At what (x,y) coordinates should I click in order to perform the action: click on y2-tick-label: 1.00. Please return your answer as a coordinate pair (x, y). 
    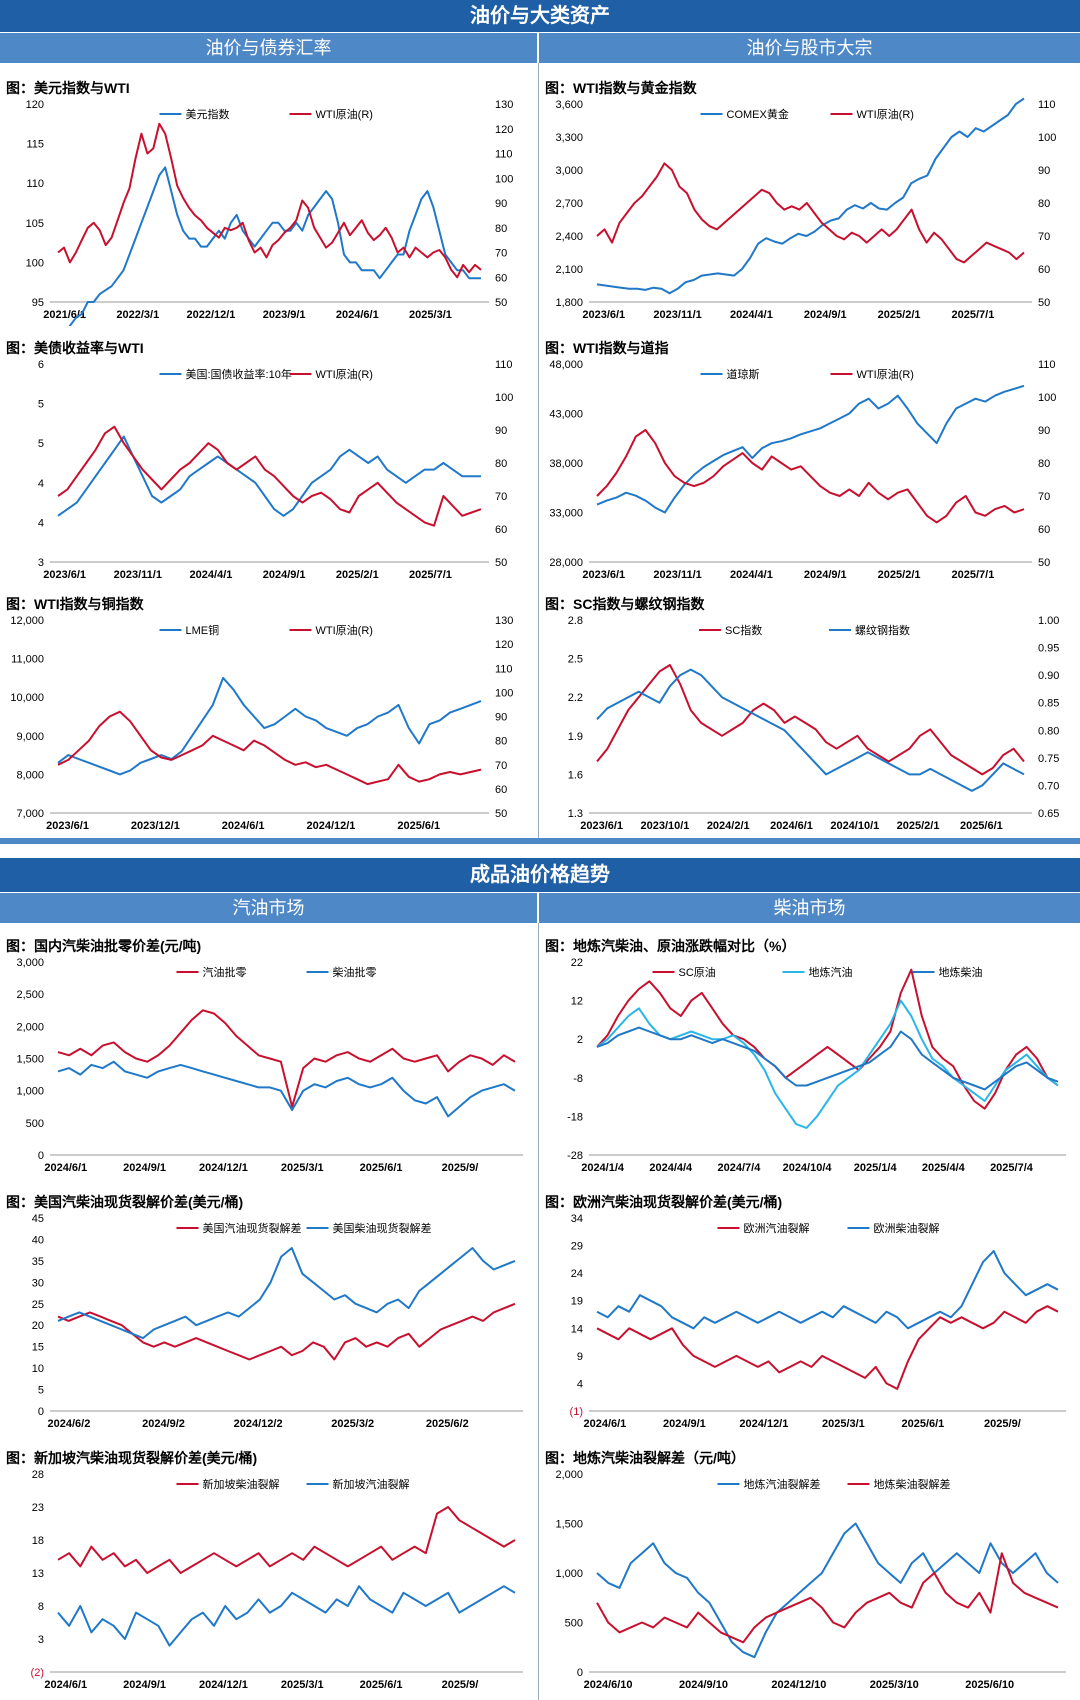
    Looking at the image, I should click on (1048, 621).